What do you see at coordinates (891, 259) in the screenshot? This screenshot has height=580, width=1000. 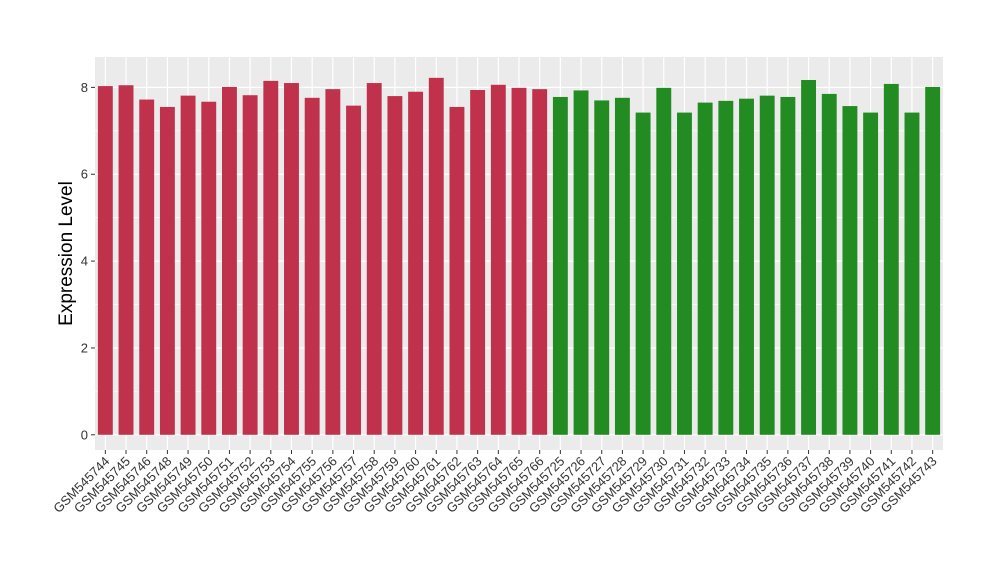 I see `bar-GSM545741` at bounding box center [891, 259].